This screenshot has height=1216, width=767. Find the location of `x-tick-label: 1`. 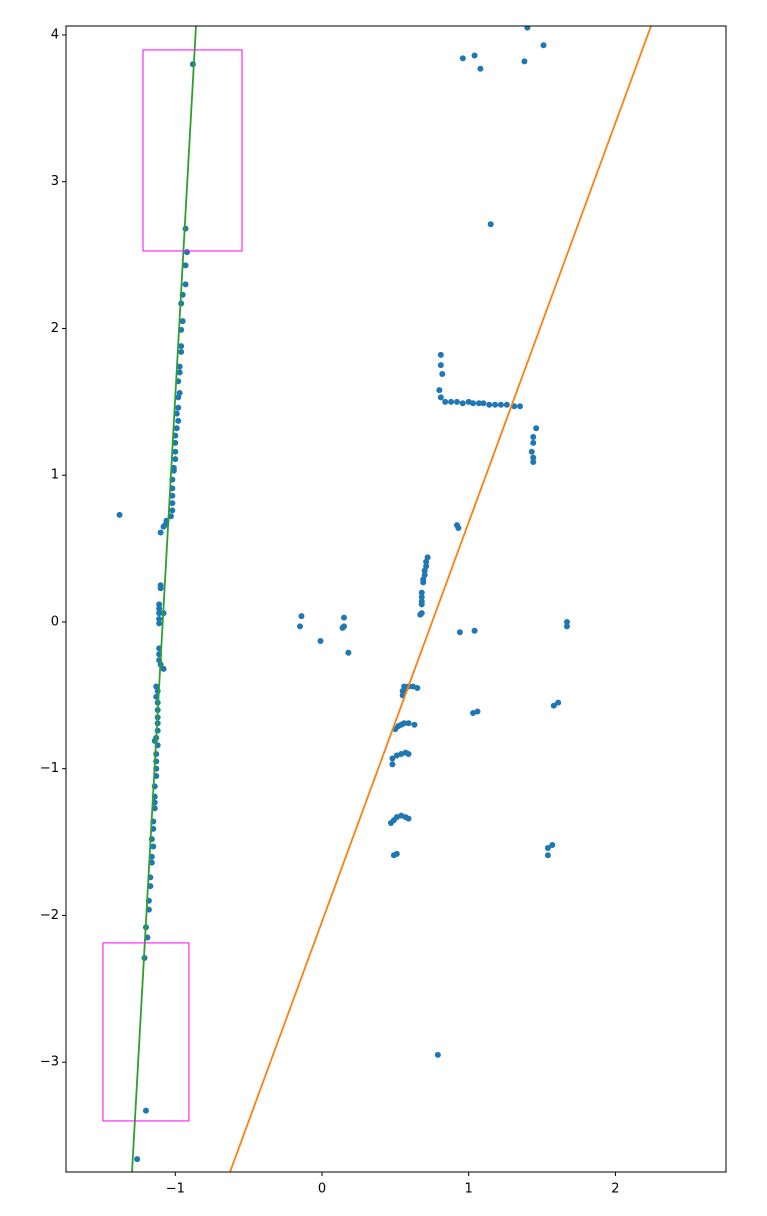

x-tick-label: 1 is located at coordinates (469, 1189).